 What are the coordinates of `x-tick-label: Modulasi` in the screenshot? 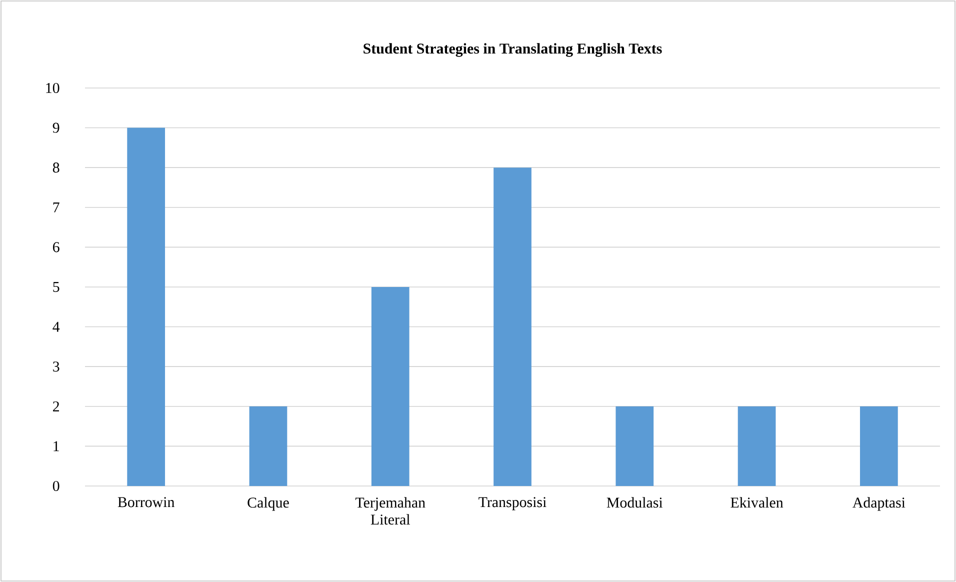 It's located at (634, 502).